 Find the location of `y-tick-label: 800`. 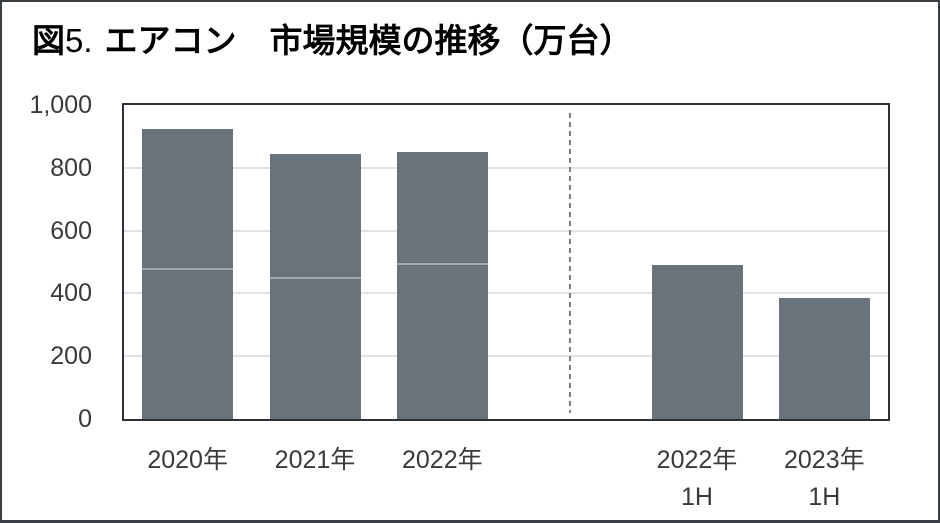

y-tick-label: 800 is located at coordinates (71, 167).